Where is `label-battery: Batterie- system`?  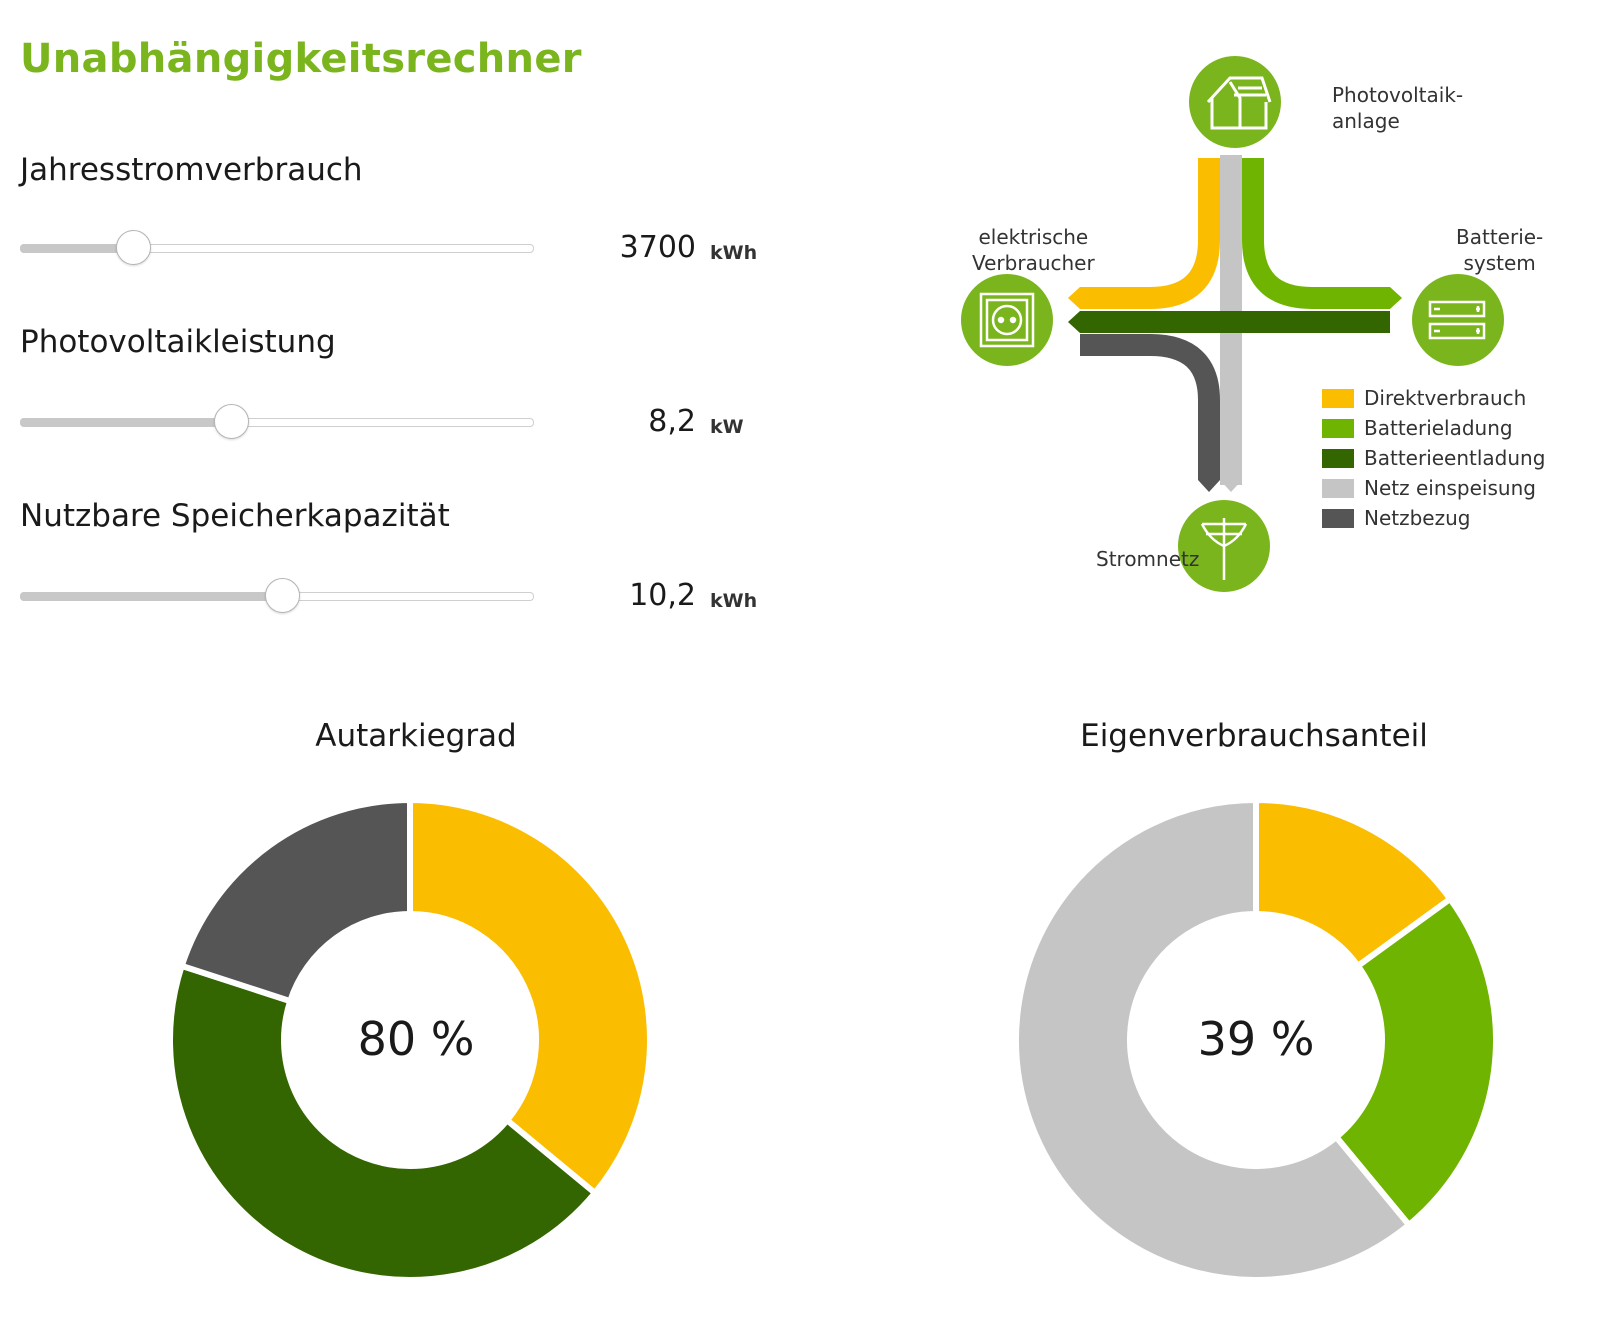
label-battery: Batterie- system is located at coordinates (1500, 250).